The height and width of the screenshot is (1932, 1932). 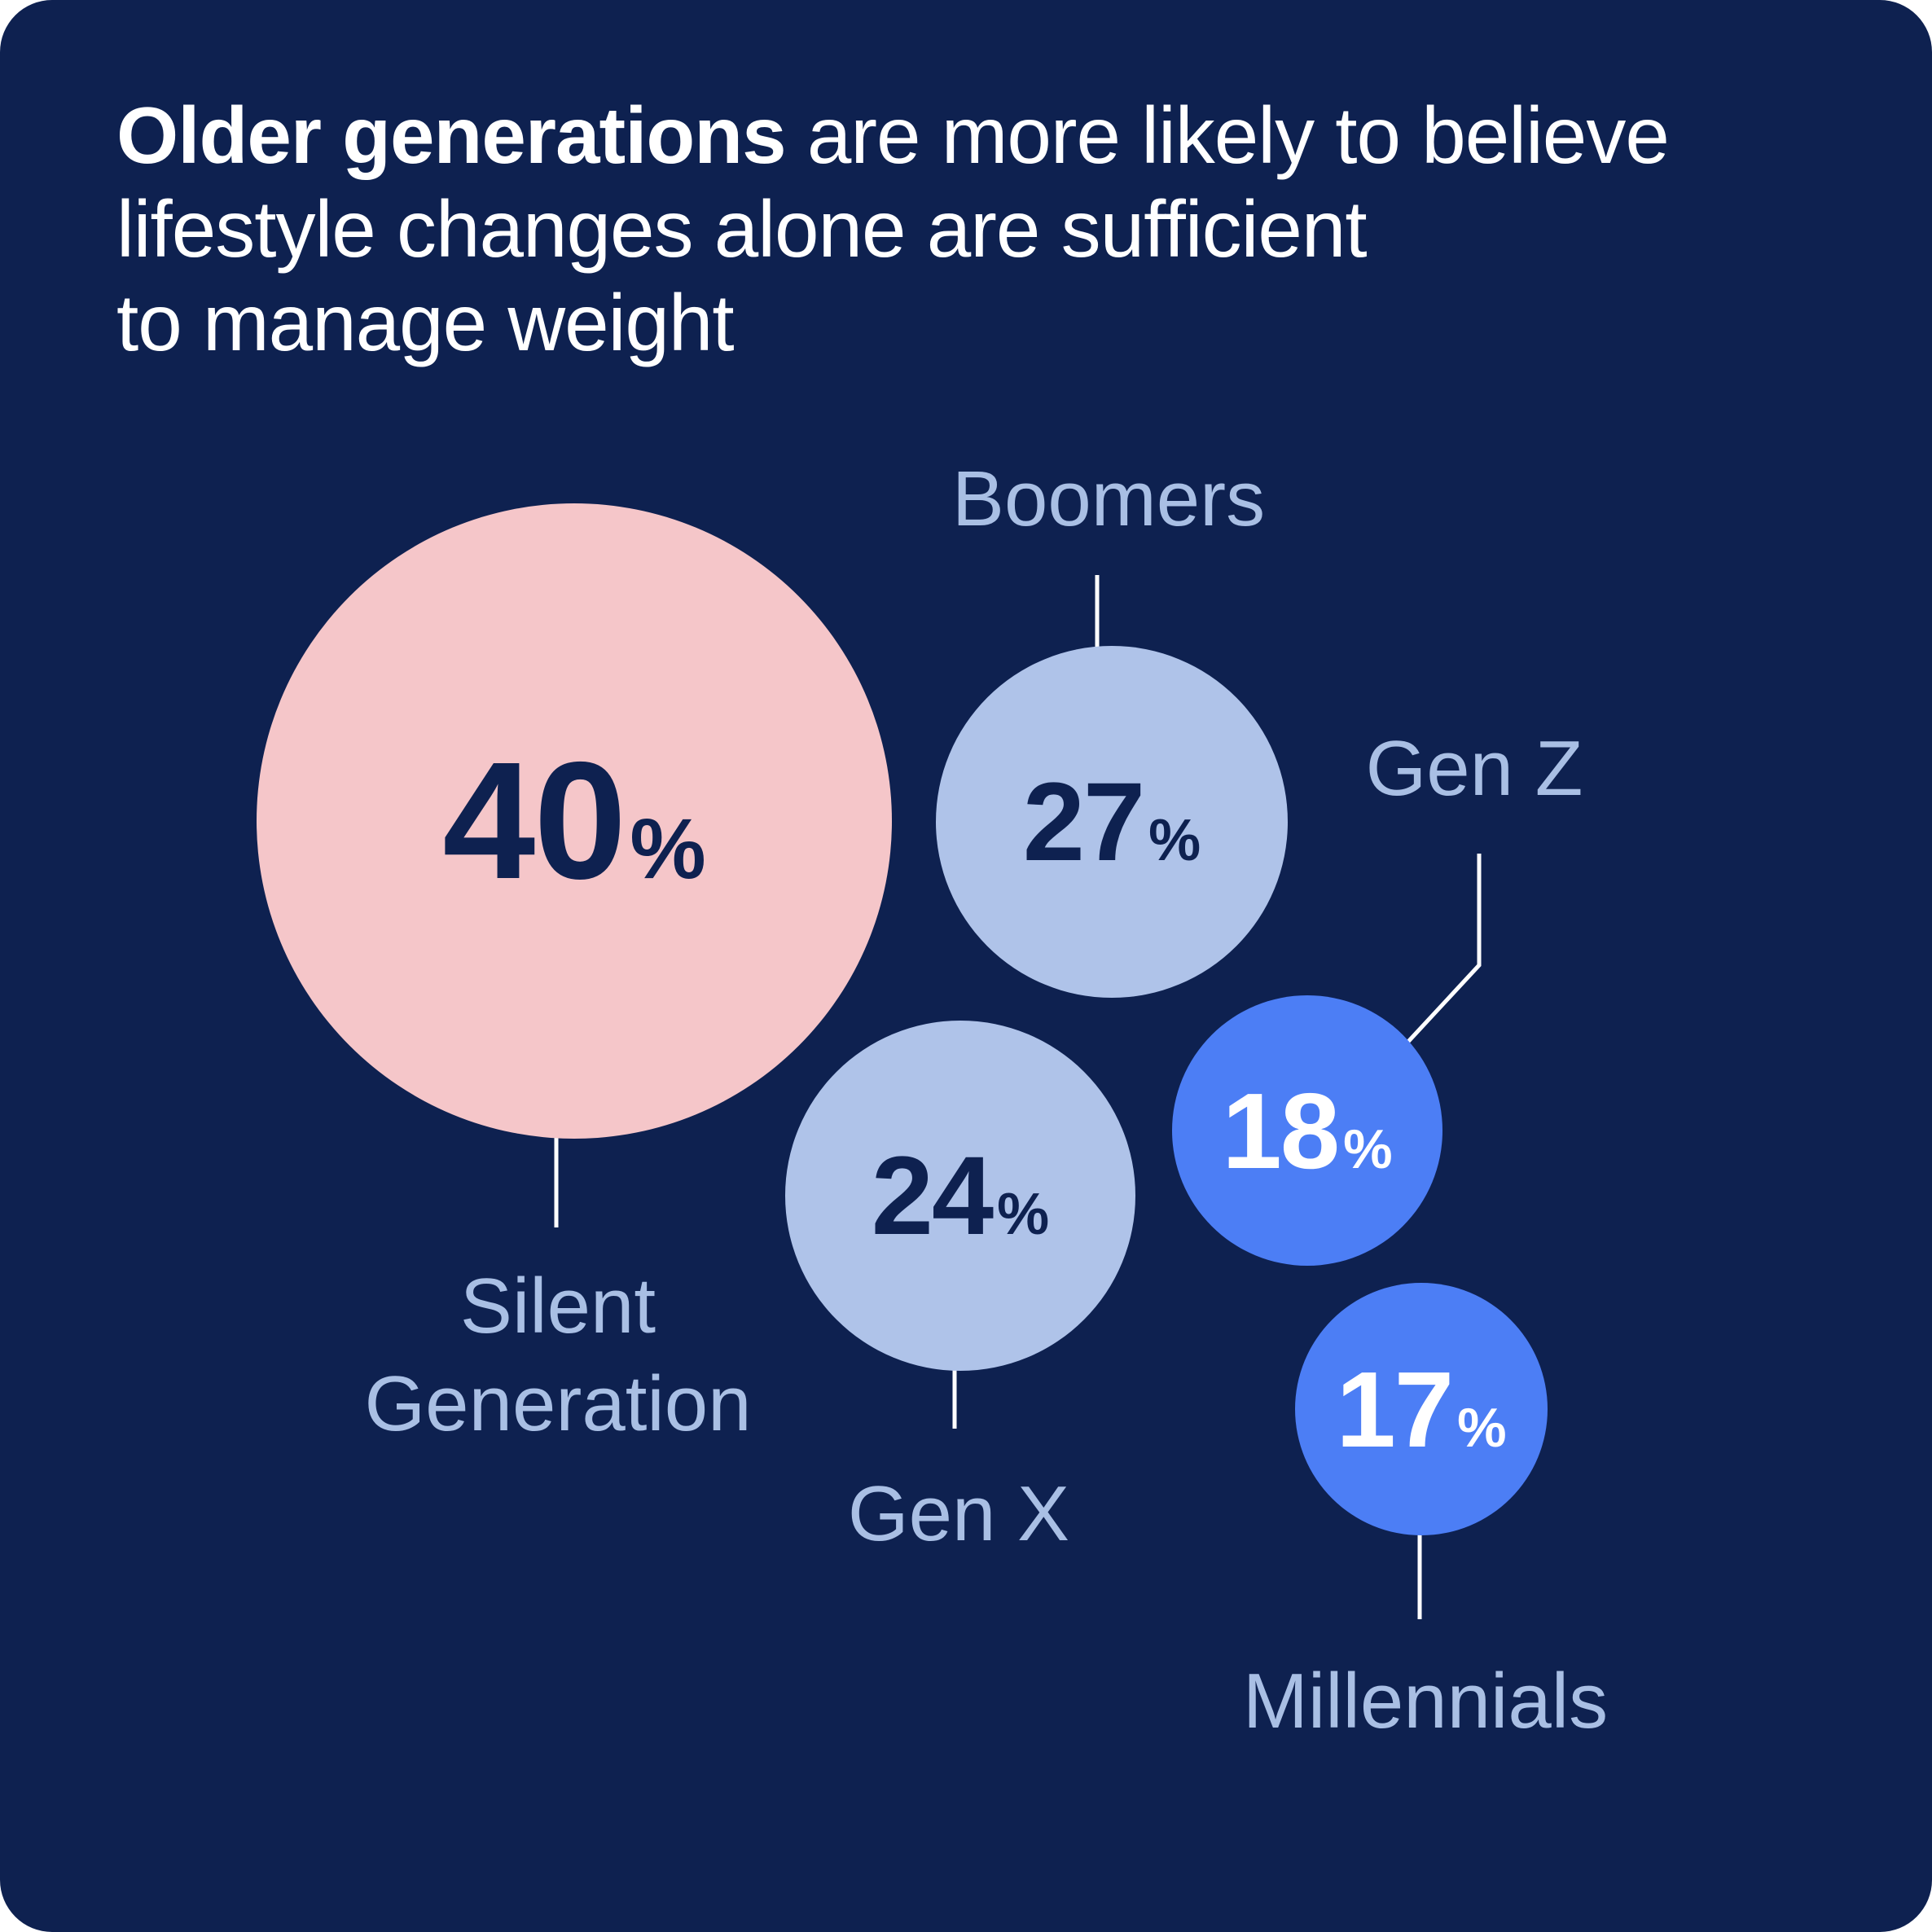 I want to click on bubble-value: 17, so click(x=1395, y=1409).